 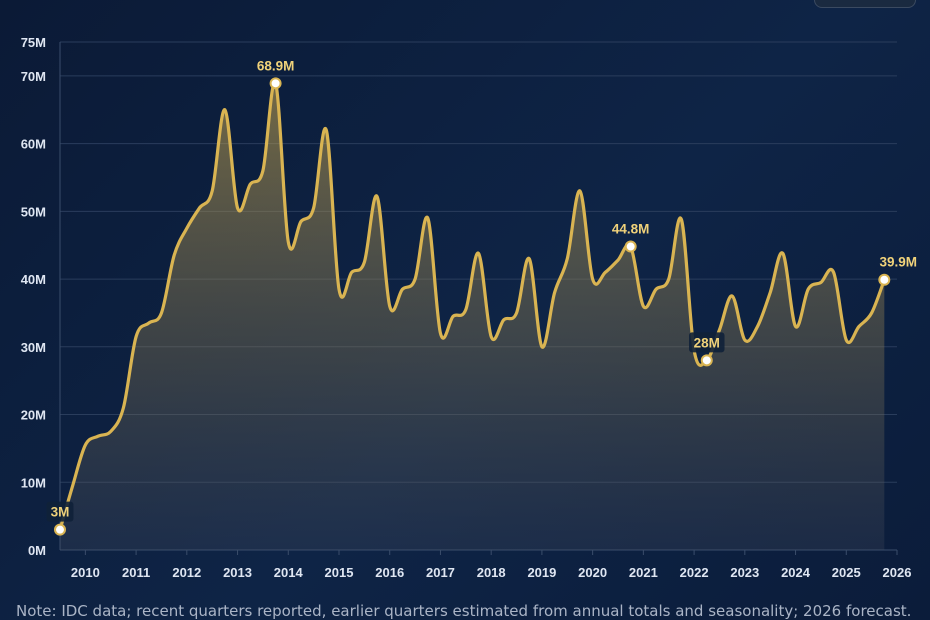 What do you see at coordinates (33, 482) in the screenshot?
I see `y-tick-label: 10M` at bounding box center [33, 482].